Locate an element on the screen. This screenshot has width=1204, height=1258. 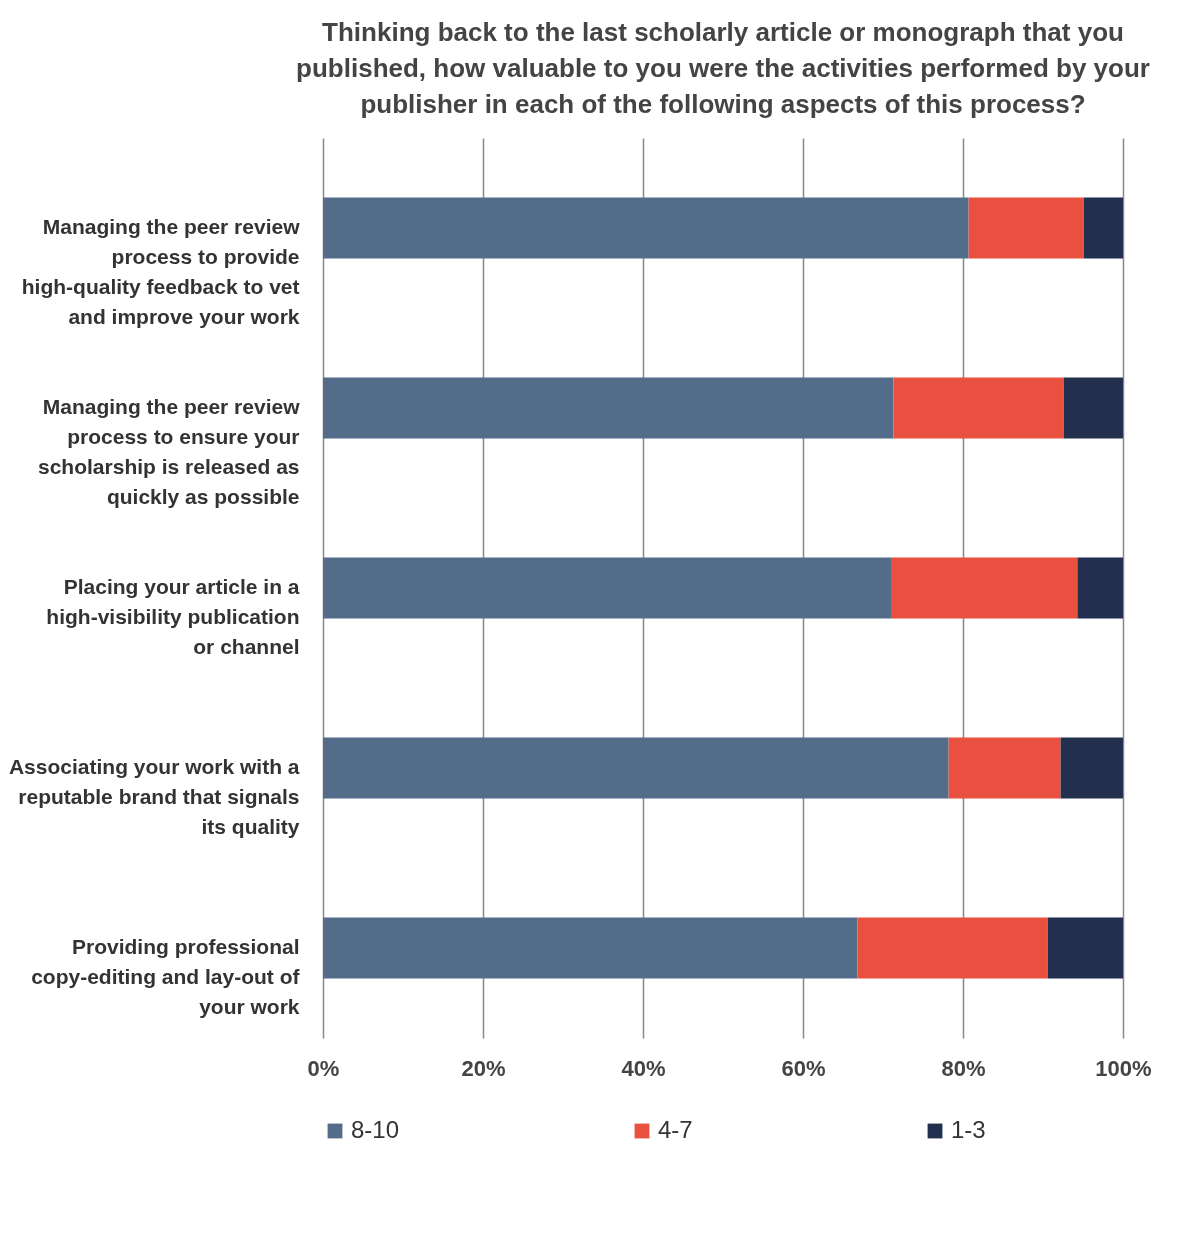
legend-label: 8-10 is located at coordinates (375, 1129).